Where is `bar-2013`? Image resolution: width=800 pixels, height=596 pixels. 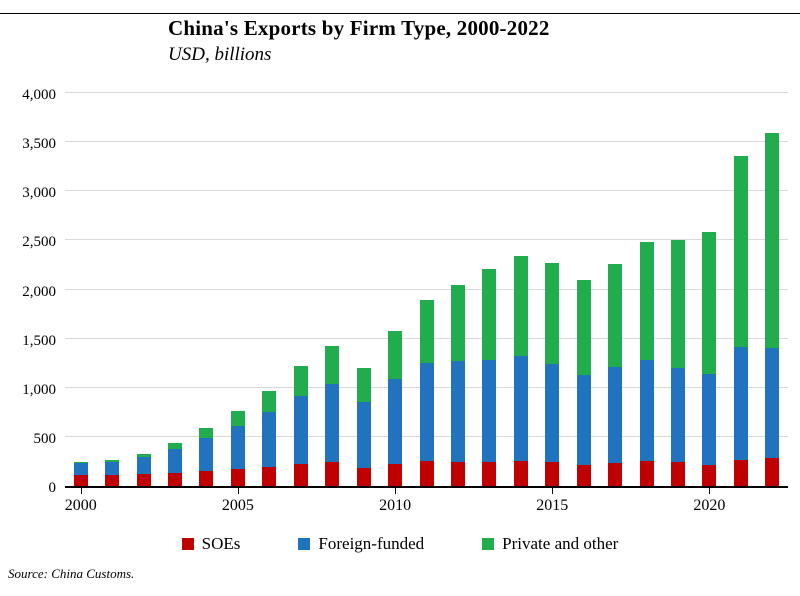 bar-2013 is located at coordinates (489, 290).